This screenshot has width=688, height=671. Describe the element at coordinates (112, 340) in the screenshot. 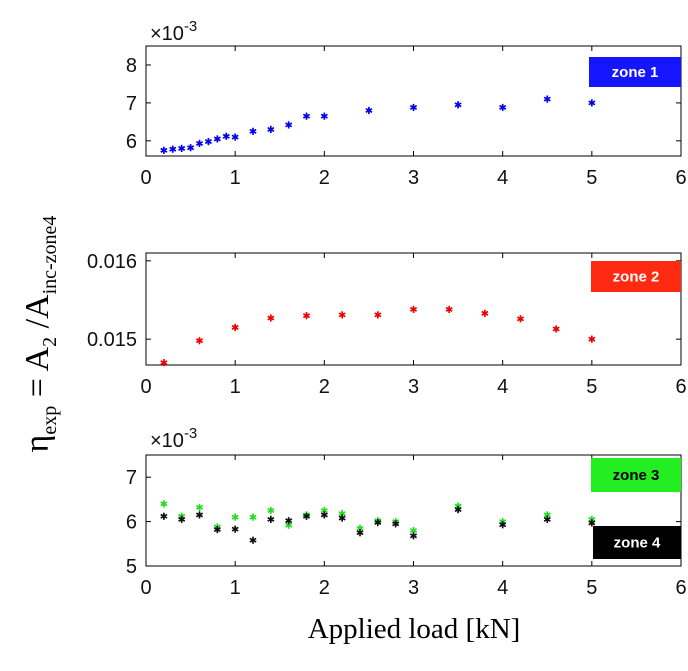

I see `y-tick-label: 0.015` at that location.